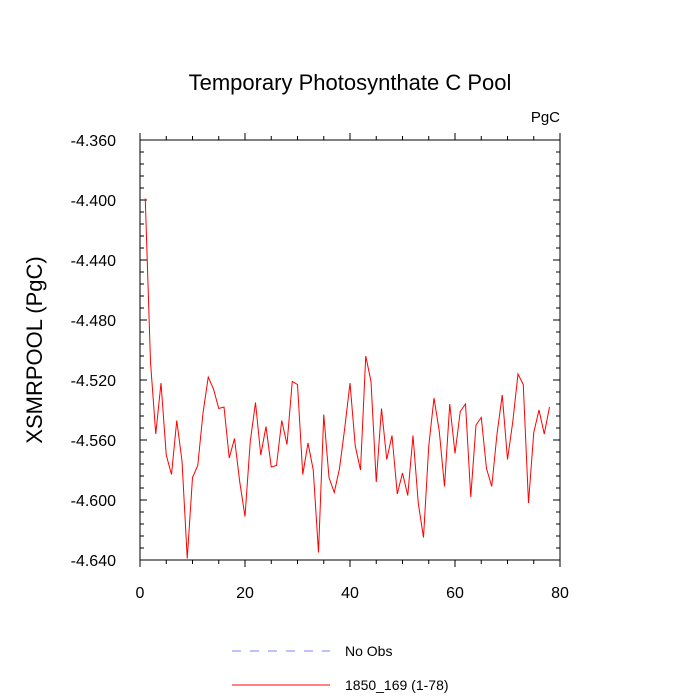  I want to click on legend: No Obs 1850_169 (1-78), so click(340, 668).